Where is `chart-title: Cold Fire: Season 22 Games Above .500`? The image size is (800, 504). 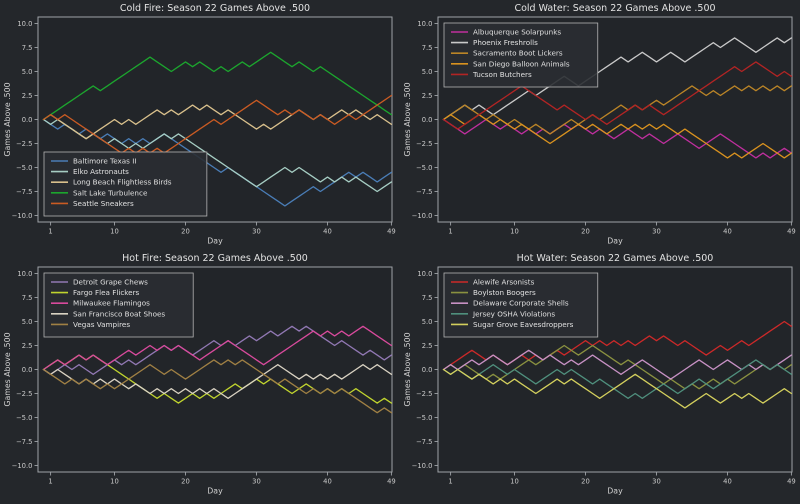 chart-title: Cold Fire: Season 22 Games Above .500 is located at coordinates (215, 8).